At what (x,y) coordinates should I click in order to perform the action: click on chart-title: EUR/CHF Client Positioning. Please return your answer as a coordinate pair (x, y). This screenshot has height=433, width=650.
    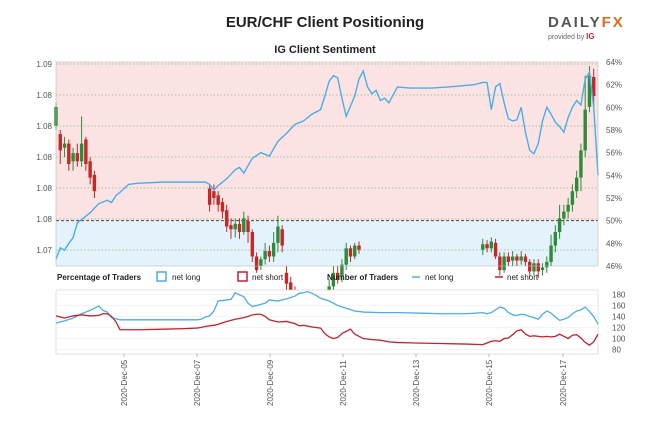
    Looking at the image, I should click on (325, 22).